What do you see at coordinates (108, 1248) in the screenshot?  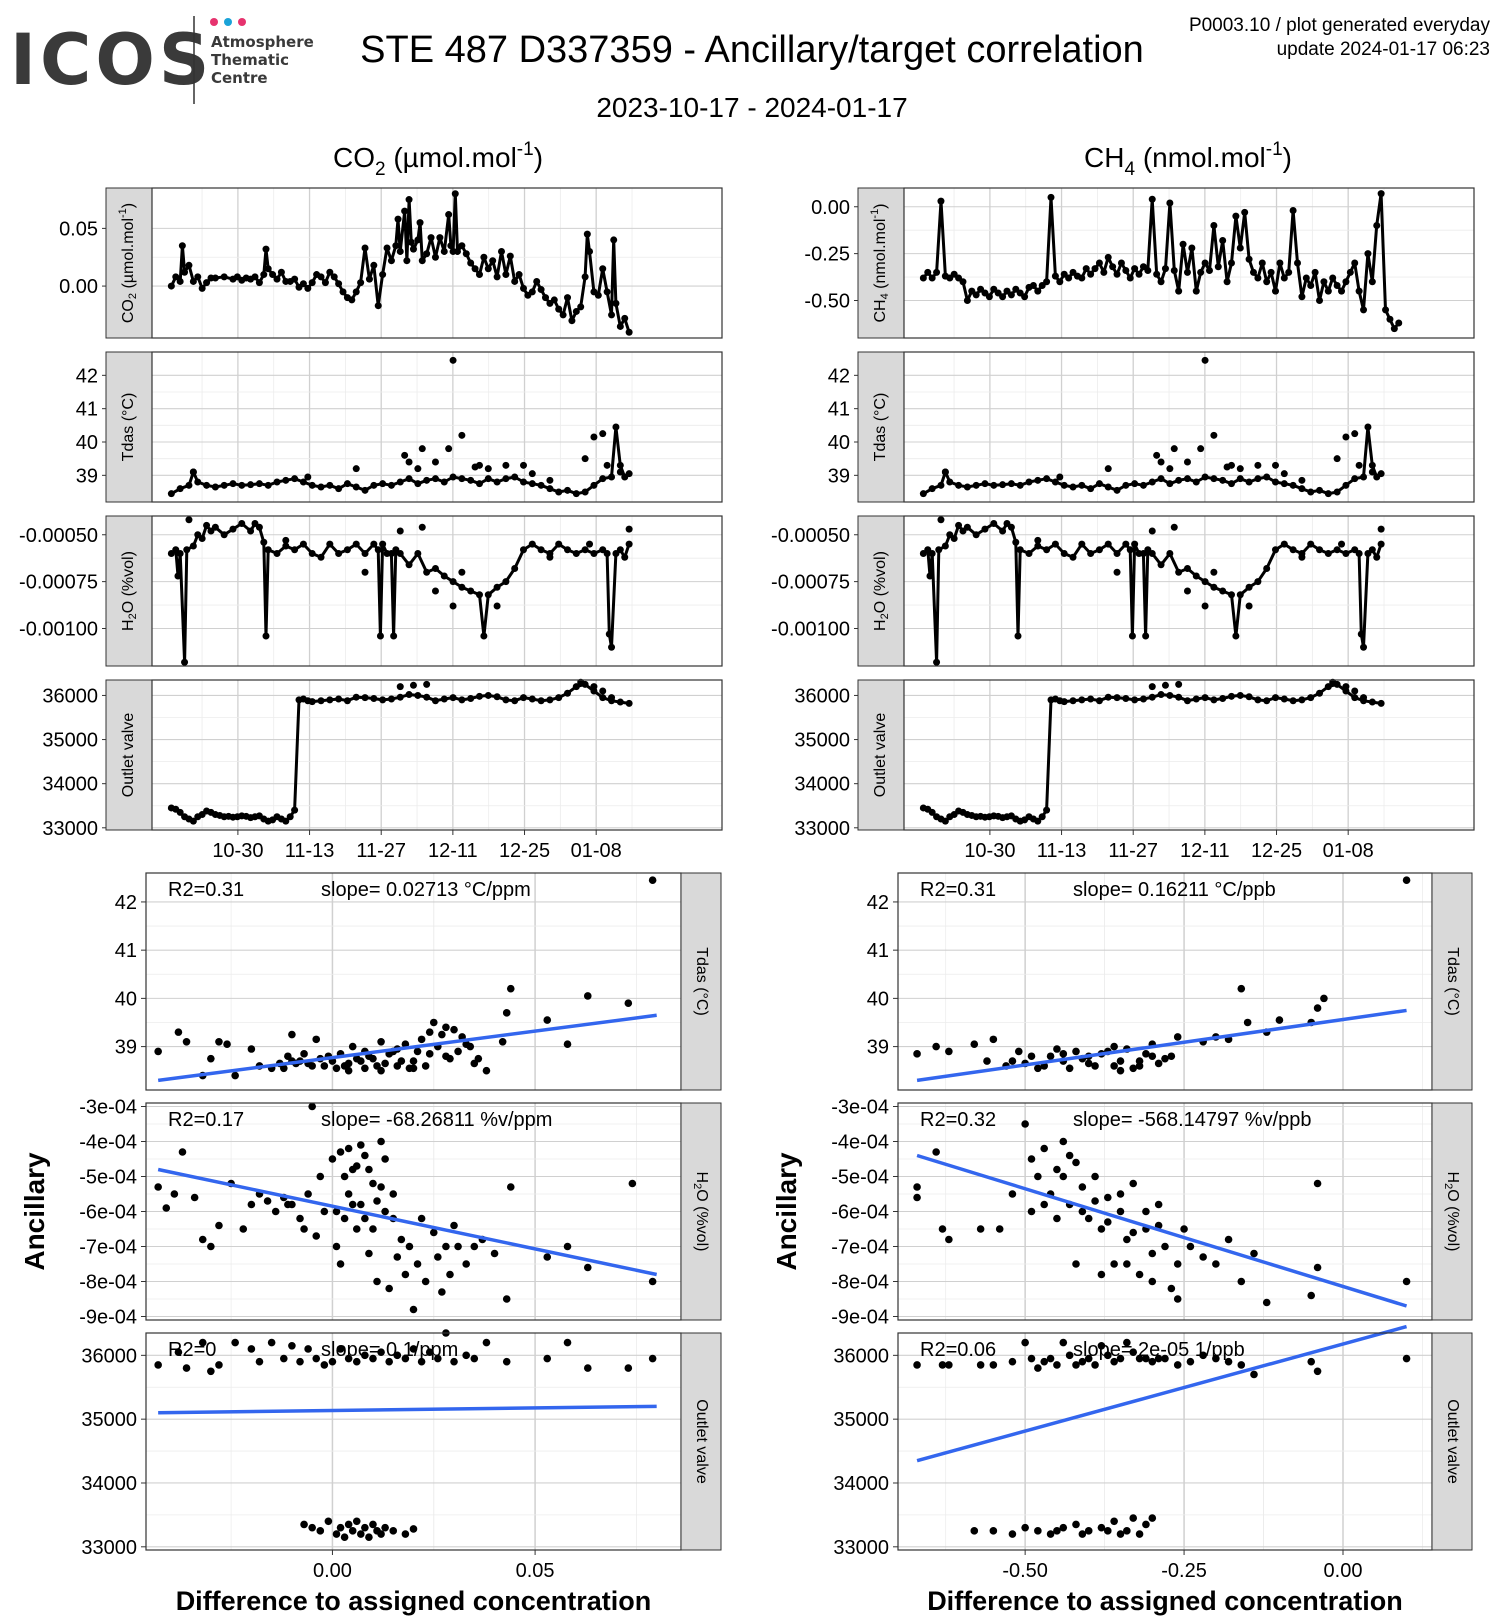 I see `y-tick-label: -7e-04` at bounding box center [108, 1248].